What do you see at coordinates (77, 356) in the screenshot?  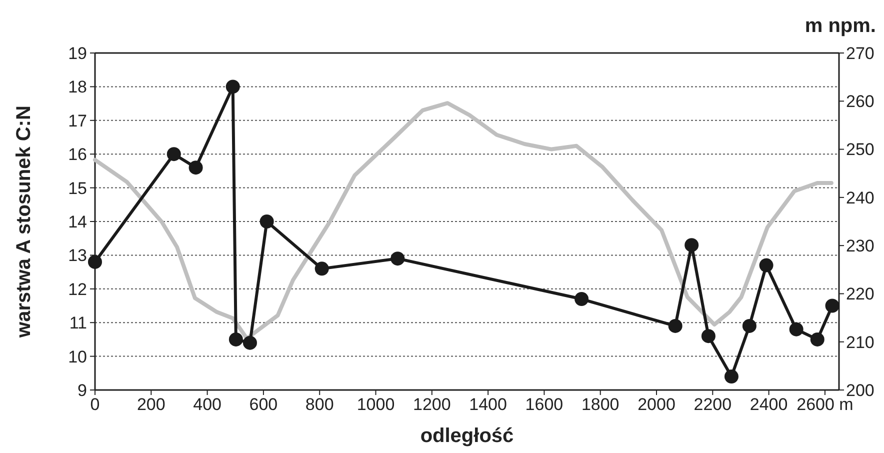 I see `y-tick-label: 10` at bounding box center [77, 356].